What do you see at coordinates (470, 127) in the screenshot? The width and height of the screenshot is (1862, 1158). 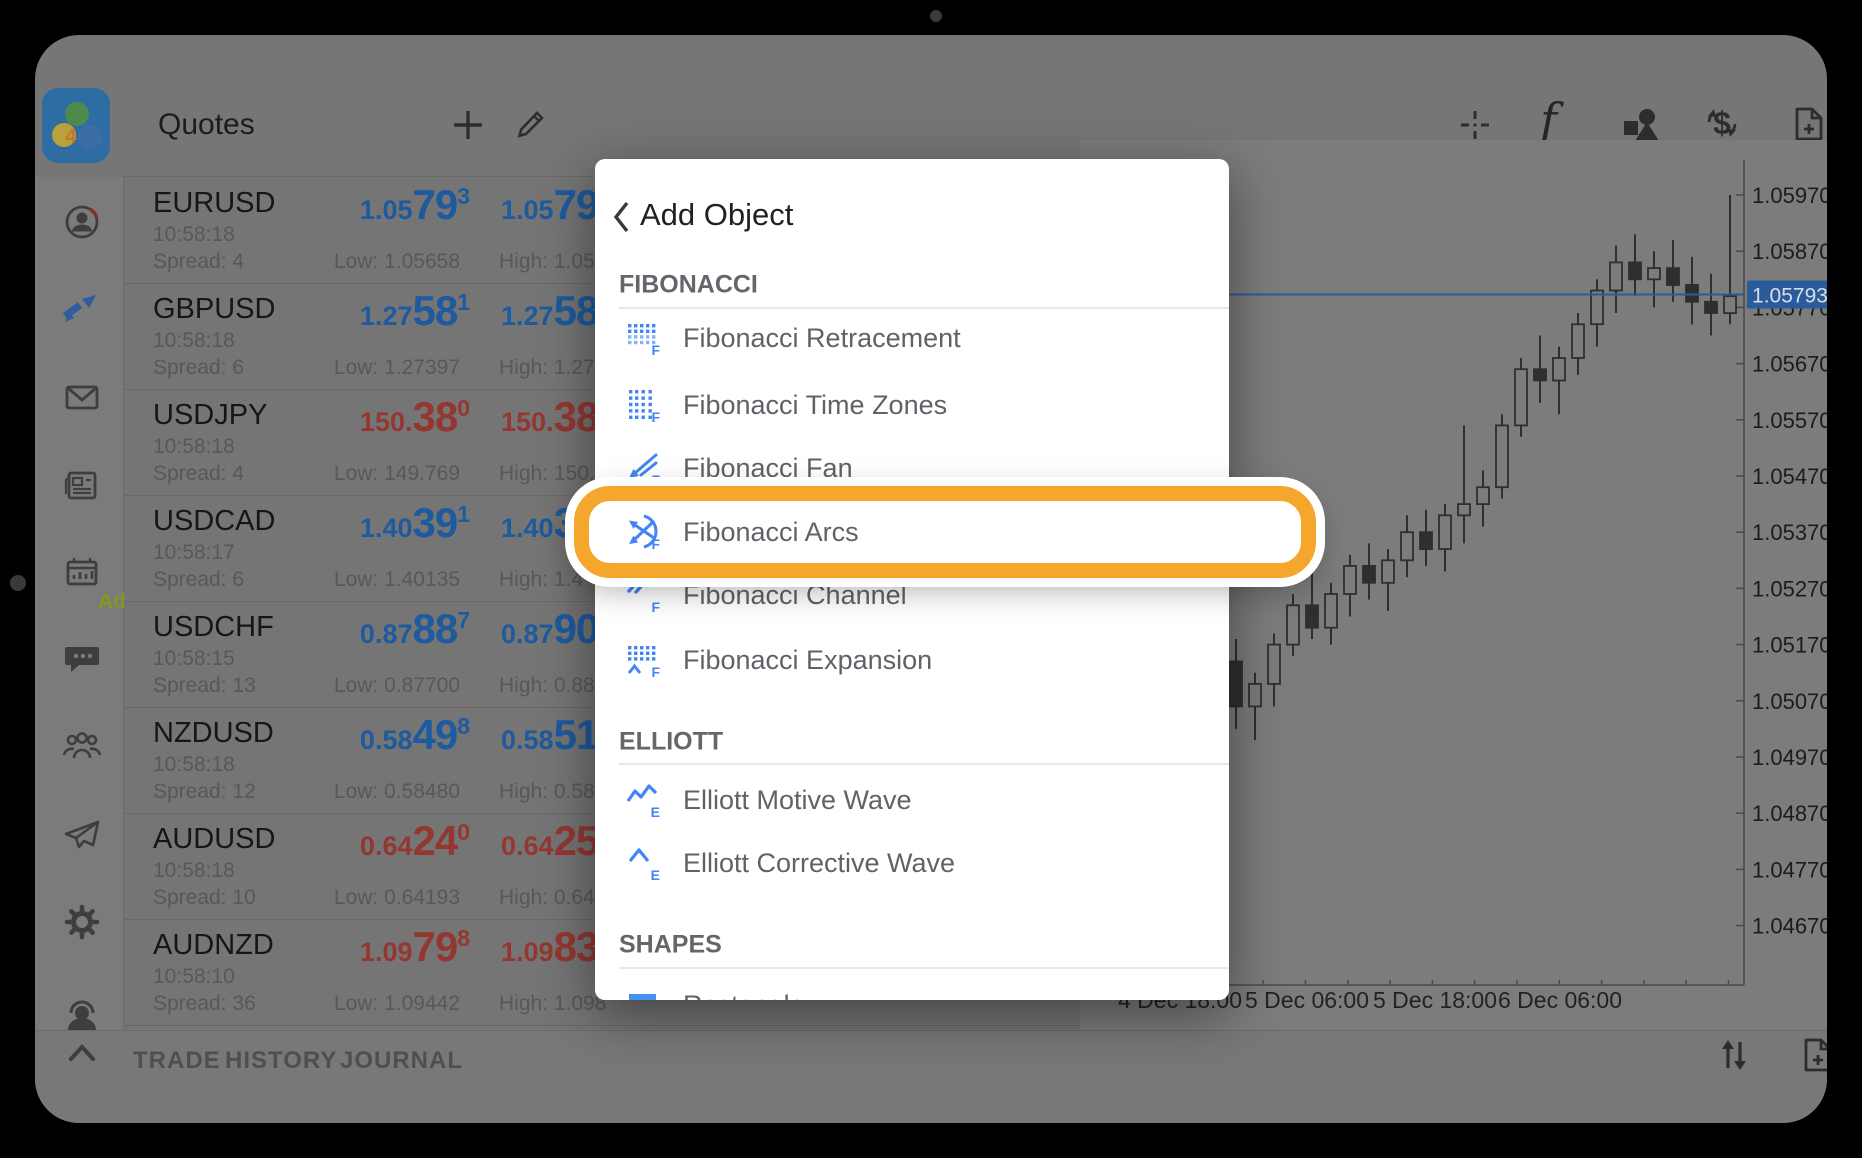 I see `add-symbol-button` at bounding box center [470, 127].